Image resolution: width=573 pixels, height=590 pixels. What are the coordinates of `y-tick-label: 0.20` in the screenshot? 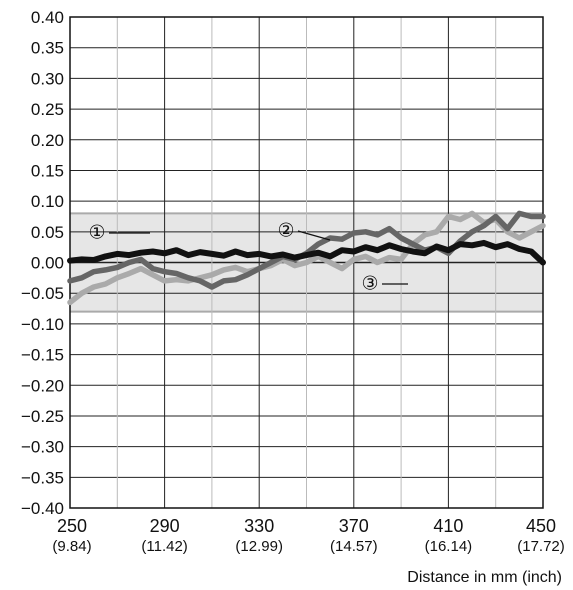 It's located at (47, 140).